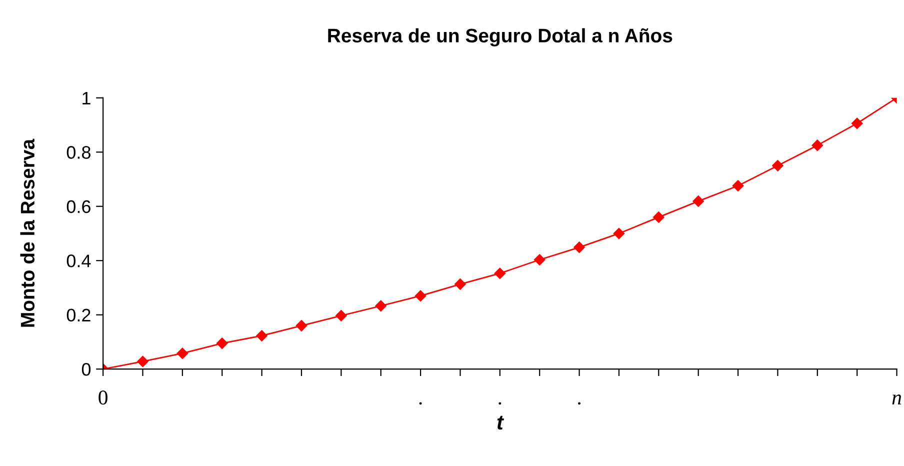 The height and width of the screenshot is (466, 904). Describe the element at coordinates (27, 232) in the screenshot. I see `y-axis-title: Monto de la Reserva` at that location.